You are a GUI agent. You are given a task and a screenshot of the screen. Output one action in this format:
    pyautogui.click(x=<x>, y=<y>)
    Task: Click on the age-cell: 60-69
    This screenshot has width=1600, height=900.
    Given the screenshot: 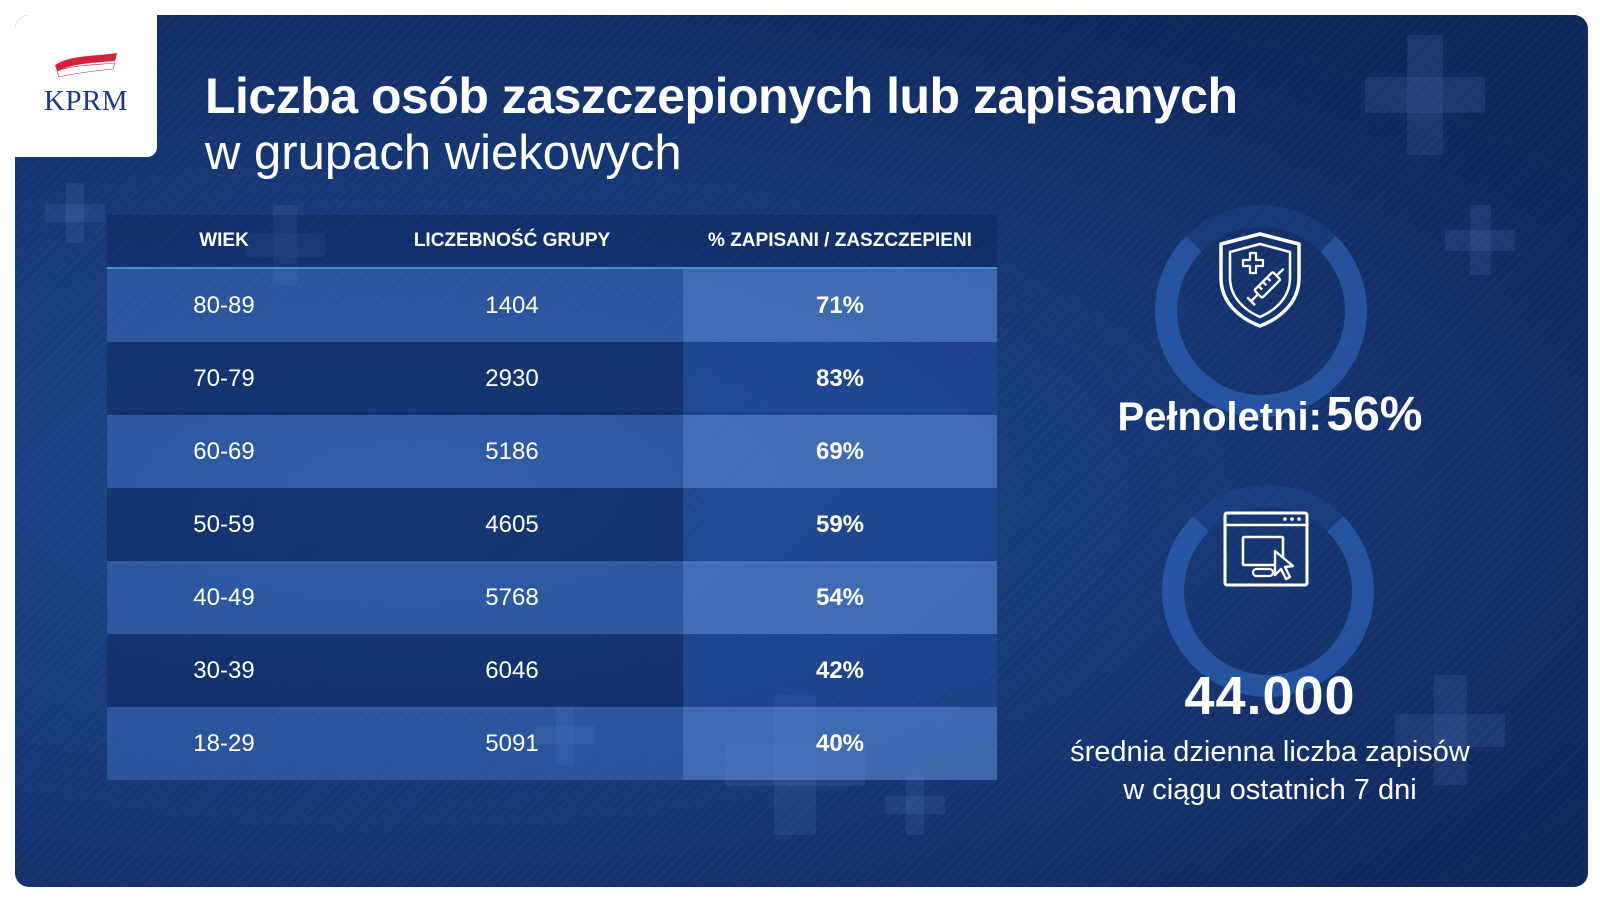 What is the action you would take?
    pyautogui.click(x=224, y=451)
    